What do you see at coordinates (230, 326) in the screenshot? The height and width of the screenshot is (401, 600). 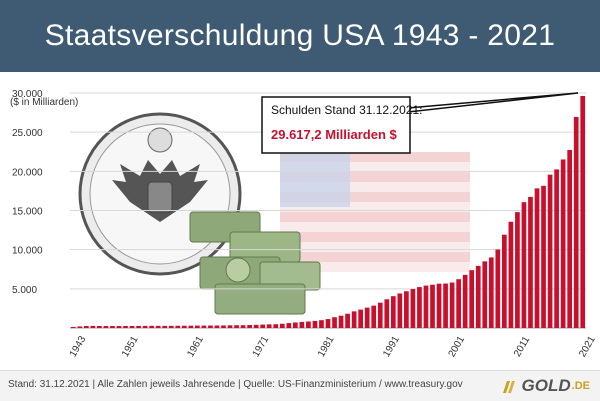 I see `bar-1967` at bounding box center [230, 326].